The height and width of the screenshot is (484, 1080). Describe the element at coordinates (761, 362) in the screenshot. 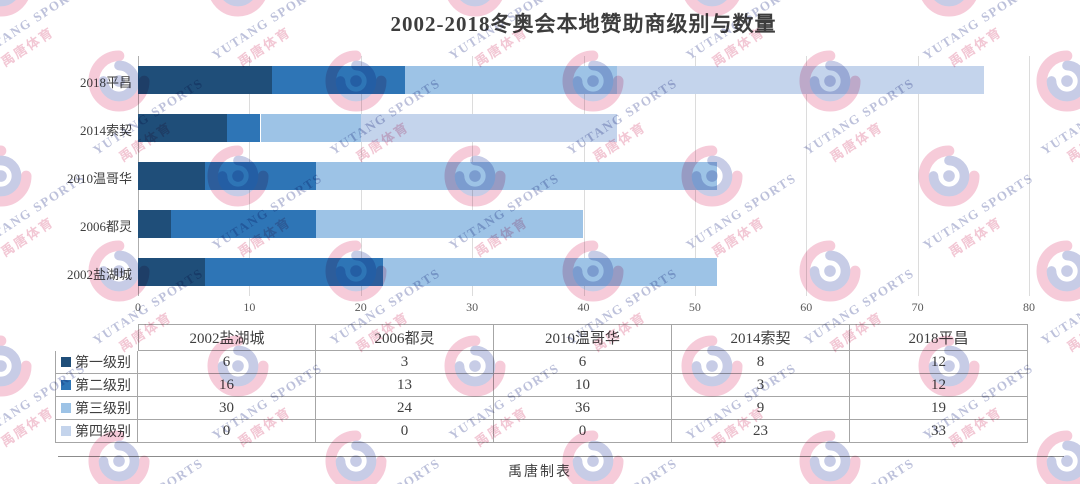

I see `table-value-cell: 8` at that location.